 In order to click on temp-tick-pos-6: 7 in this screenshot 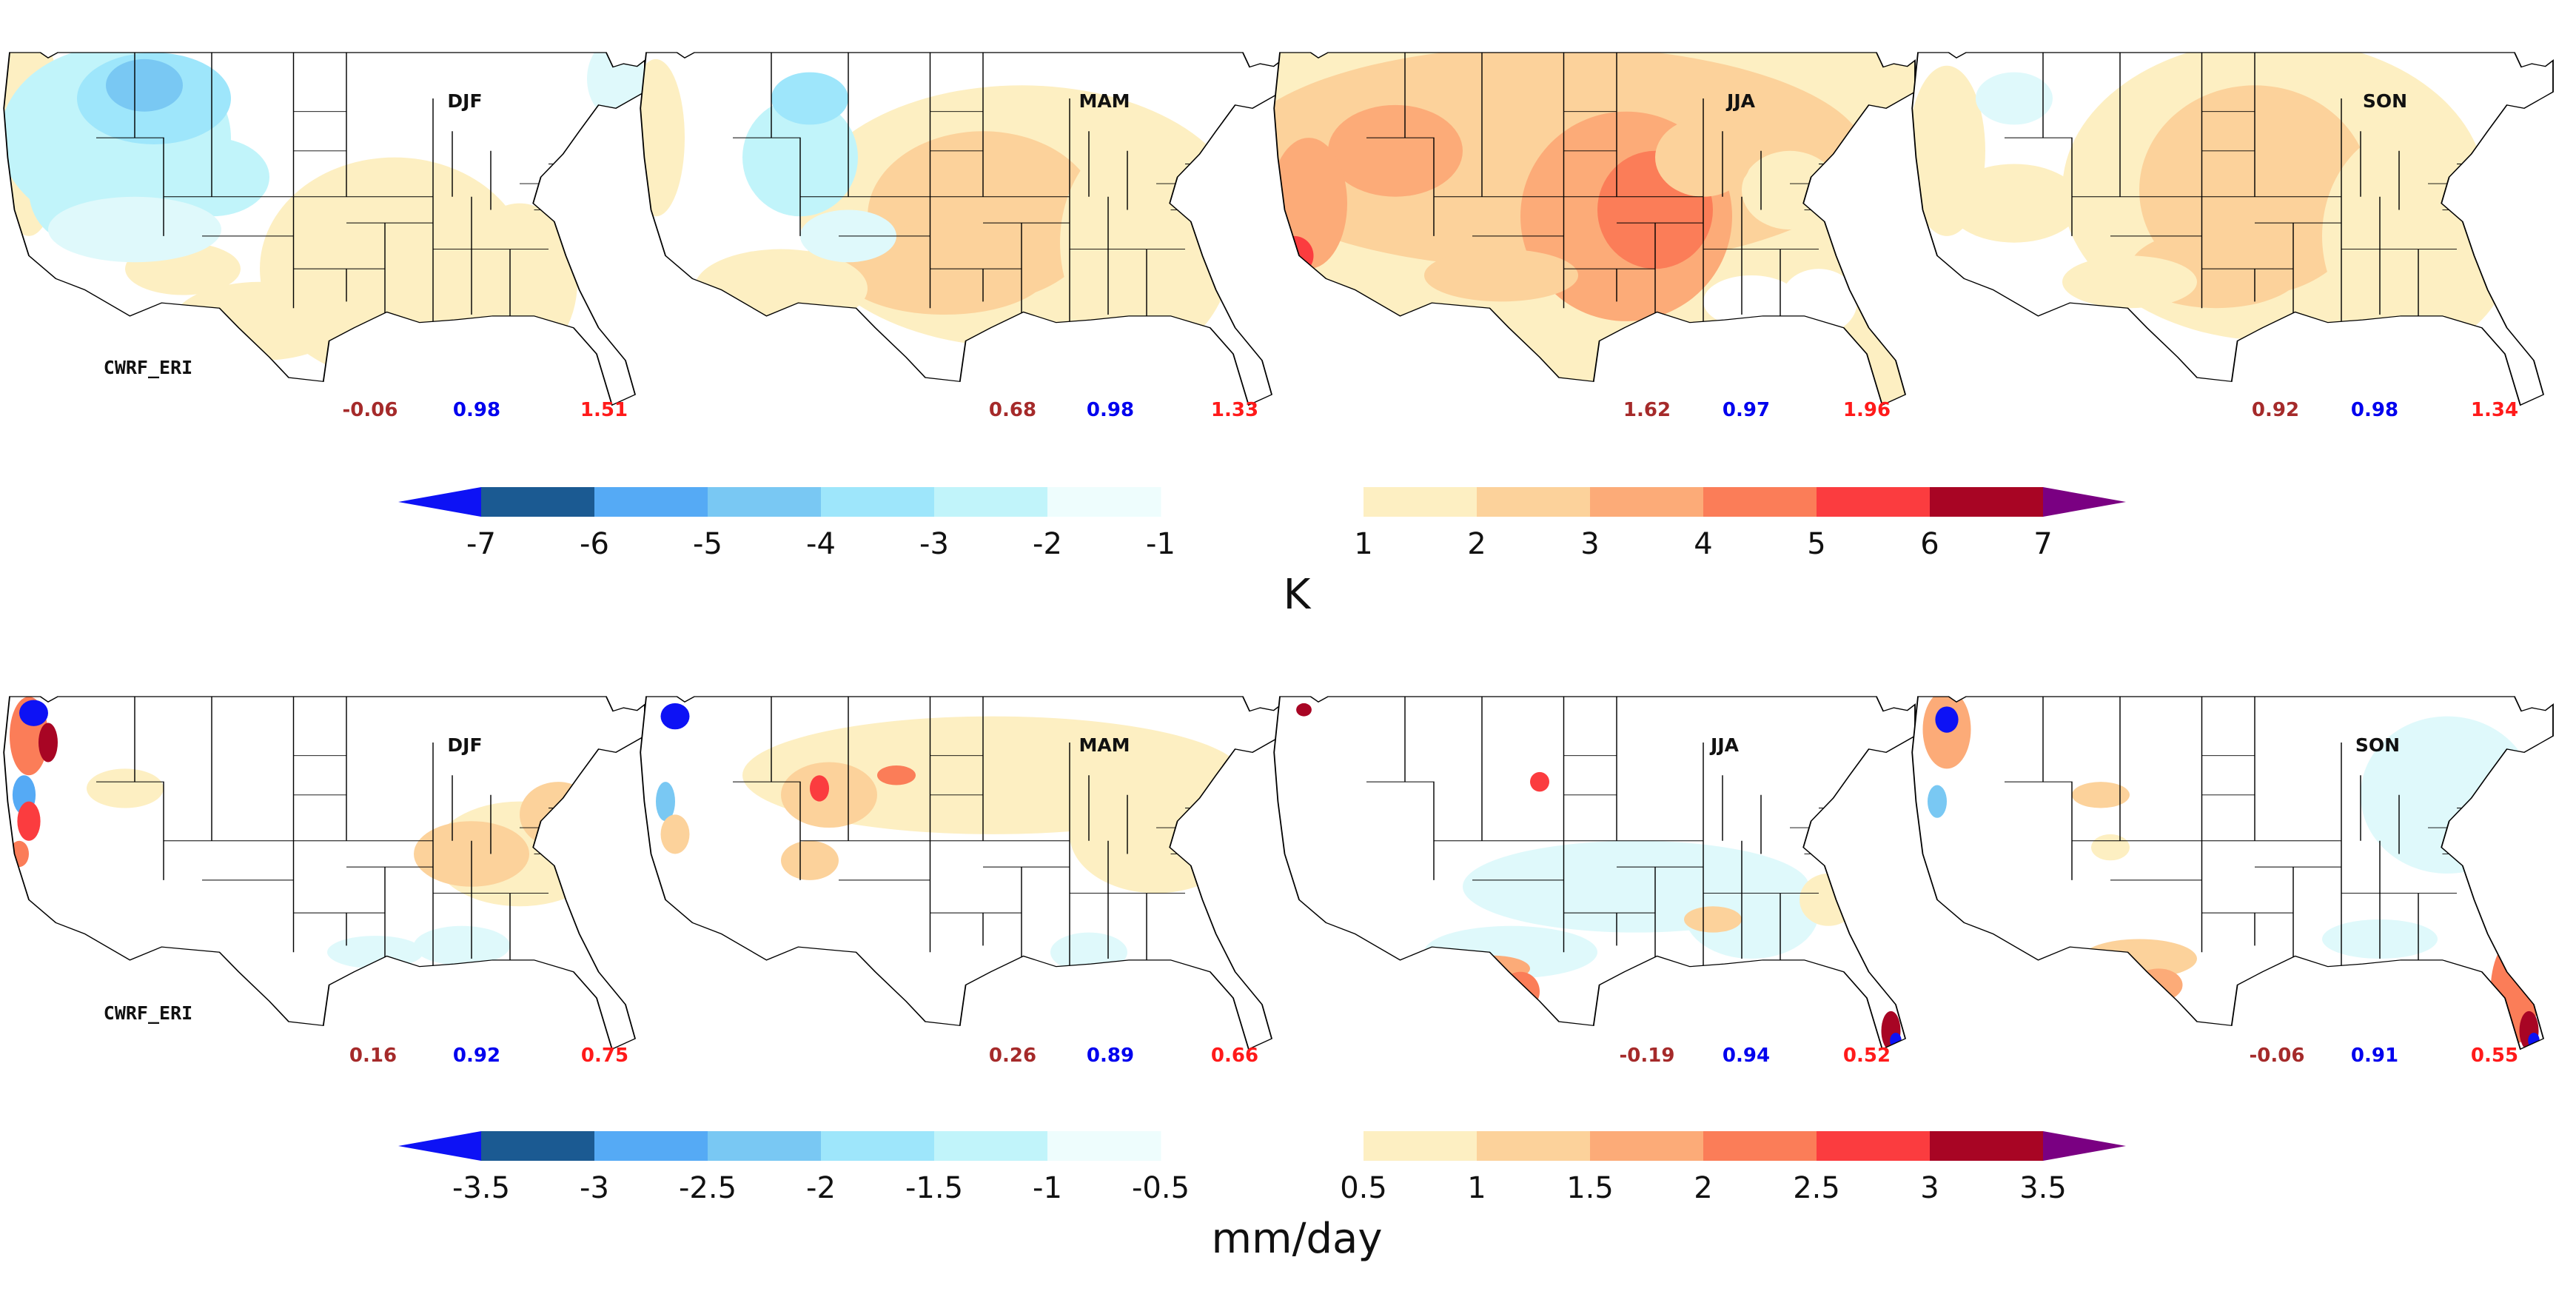, I will do `click(2042, 544)`.